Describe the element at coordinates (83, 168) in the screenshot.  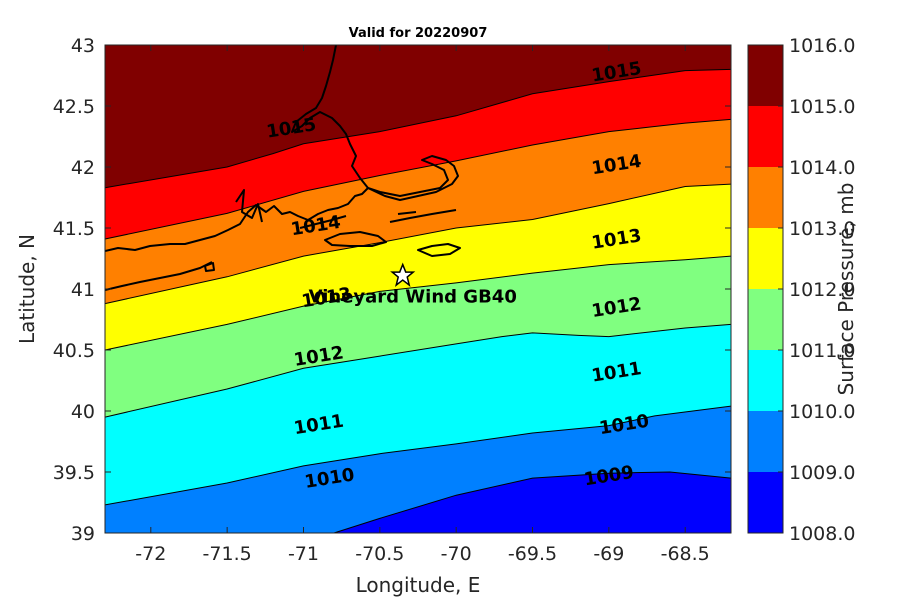
I see `y-tick-label: 42` at that location.